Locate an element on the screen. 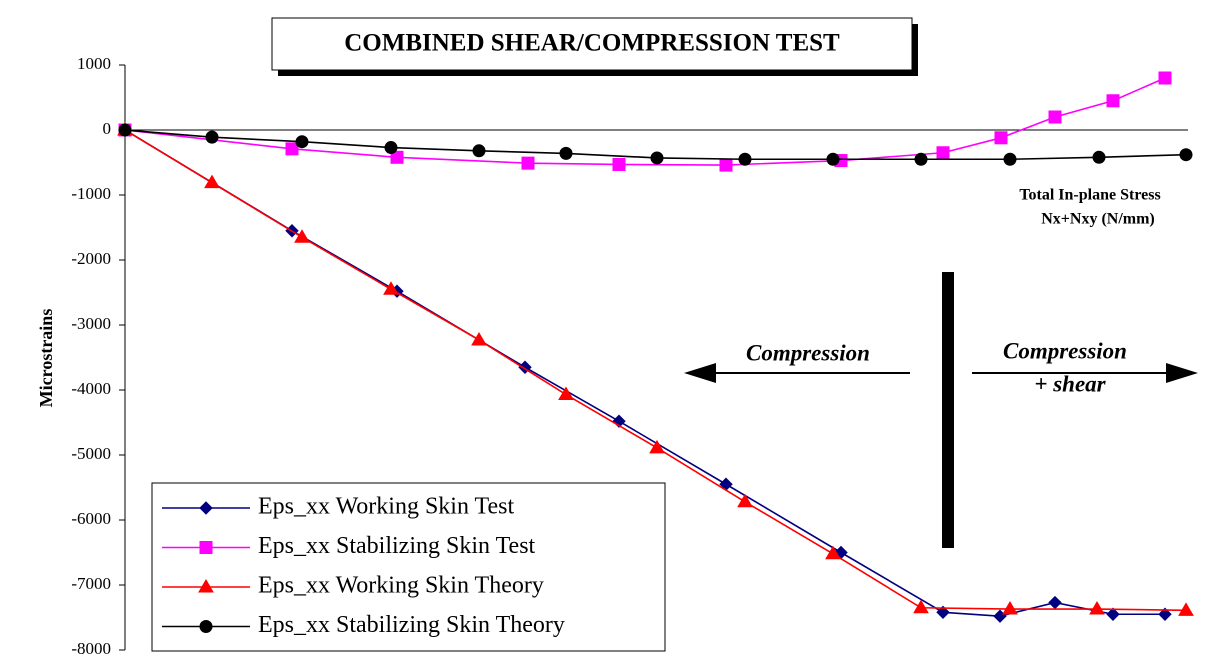 This screenshot has width=1226, height=659. legend-box is located at coordinates (408, 567).